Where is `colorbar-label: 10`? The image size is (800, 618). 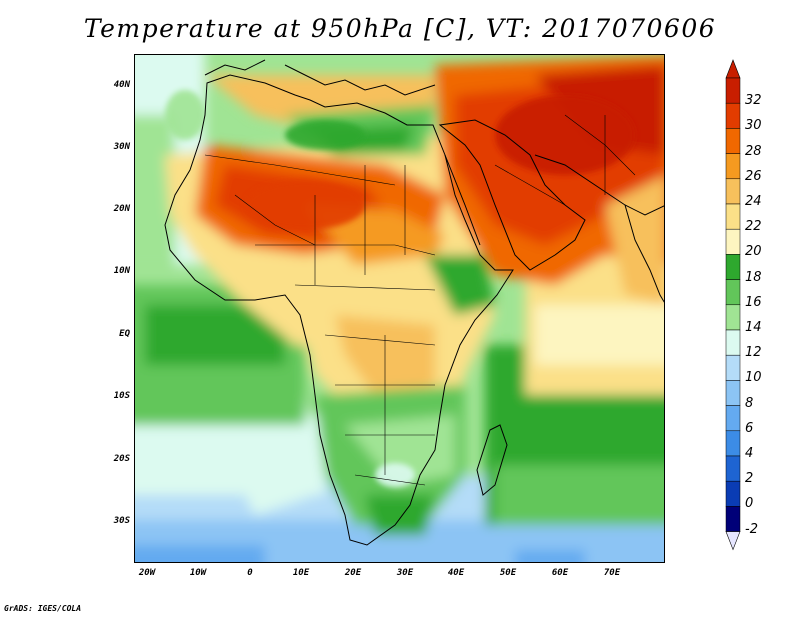
colorbar-label: 10 is located at coordinates (753, 378).